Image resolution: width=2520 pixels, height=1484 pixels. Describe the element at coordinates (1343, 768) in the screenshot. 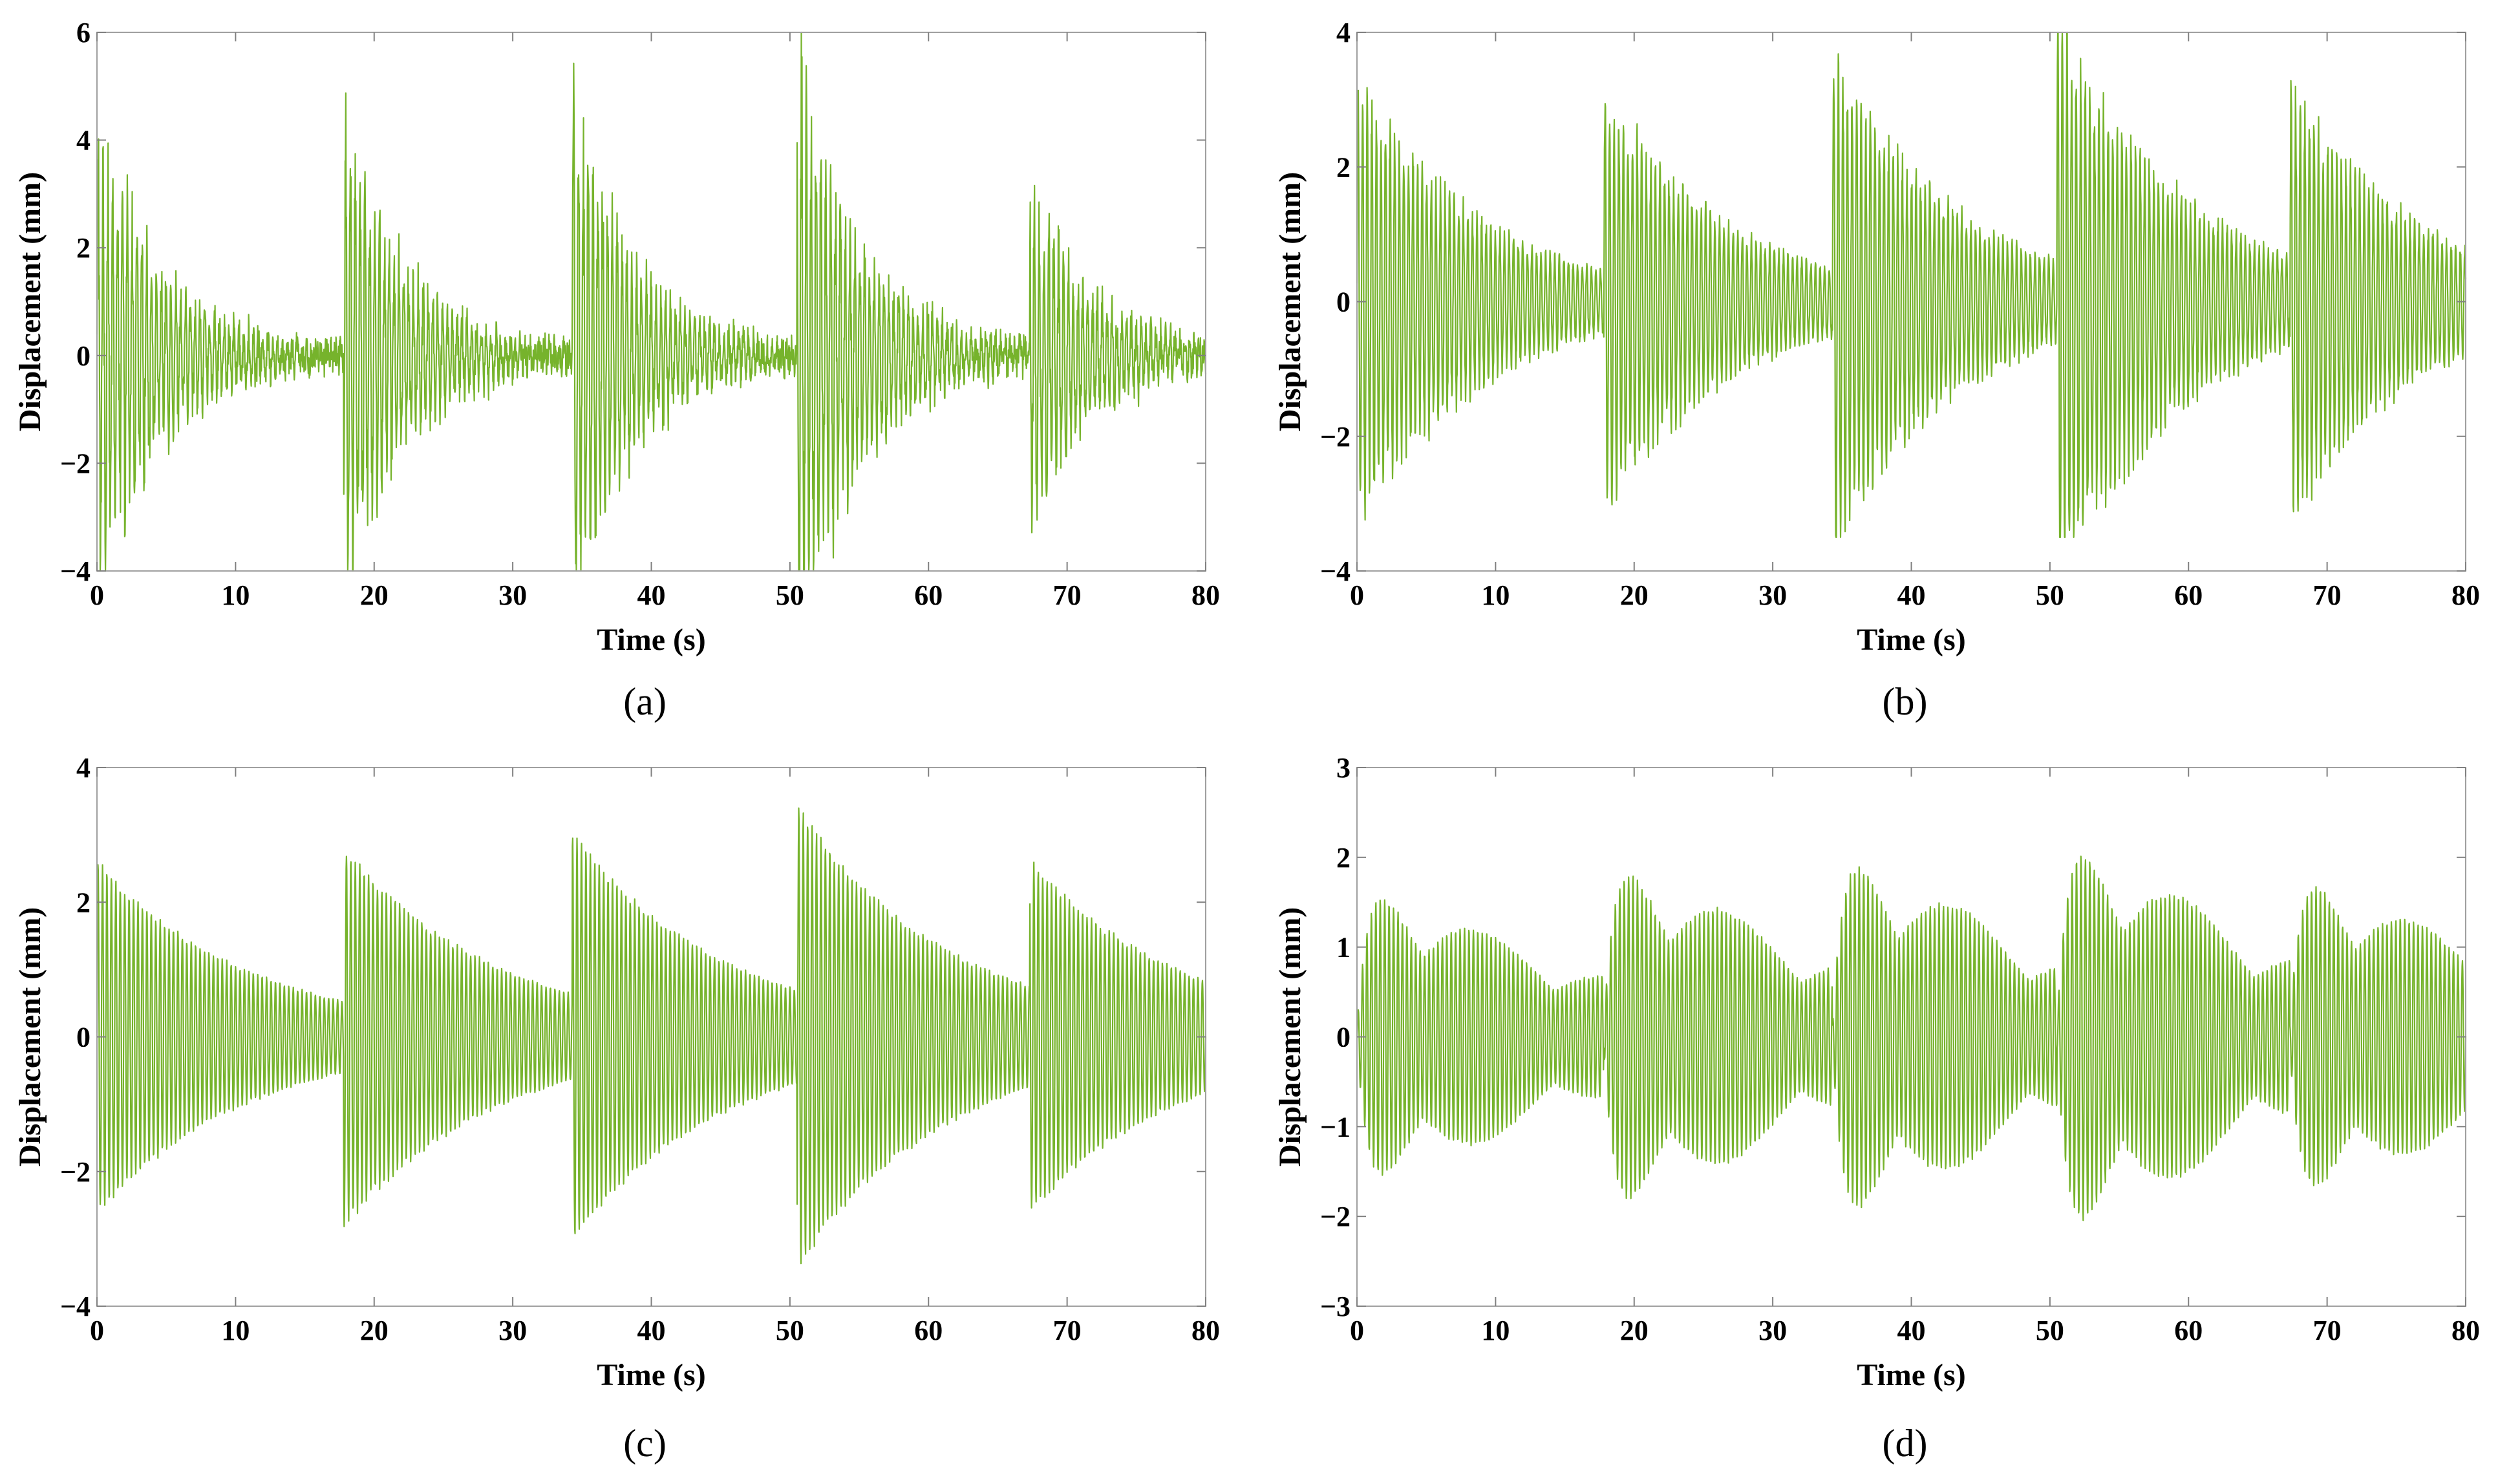

I see `y-tick-label: 3` at that location.